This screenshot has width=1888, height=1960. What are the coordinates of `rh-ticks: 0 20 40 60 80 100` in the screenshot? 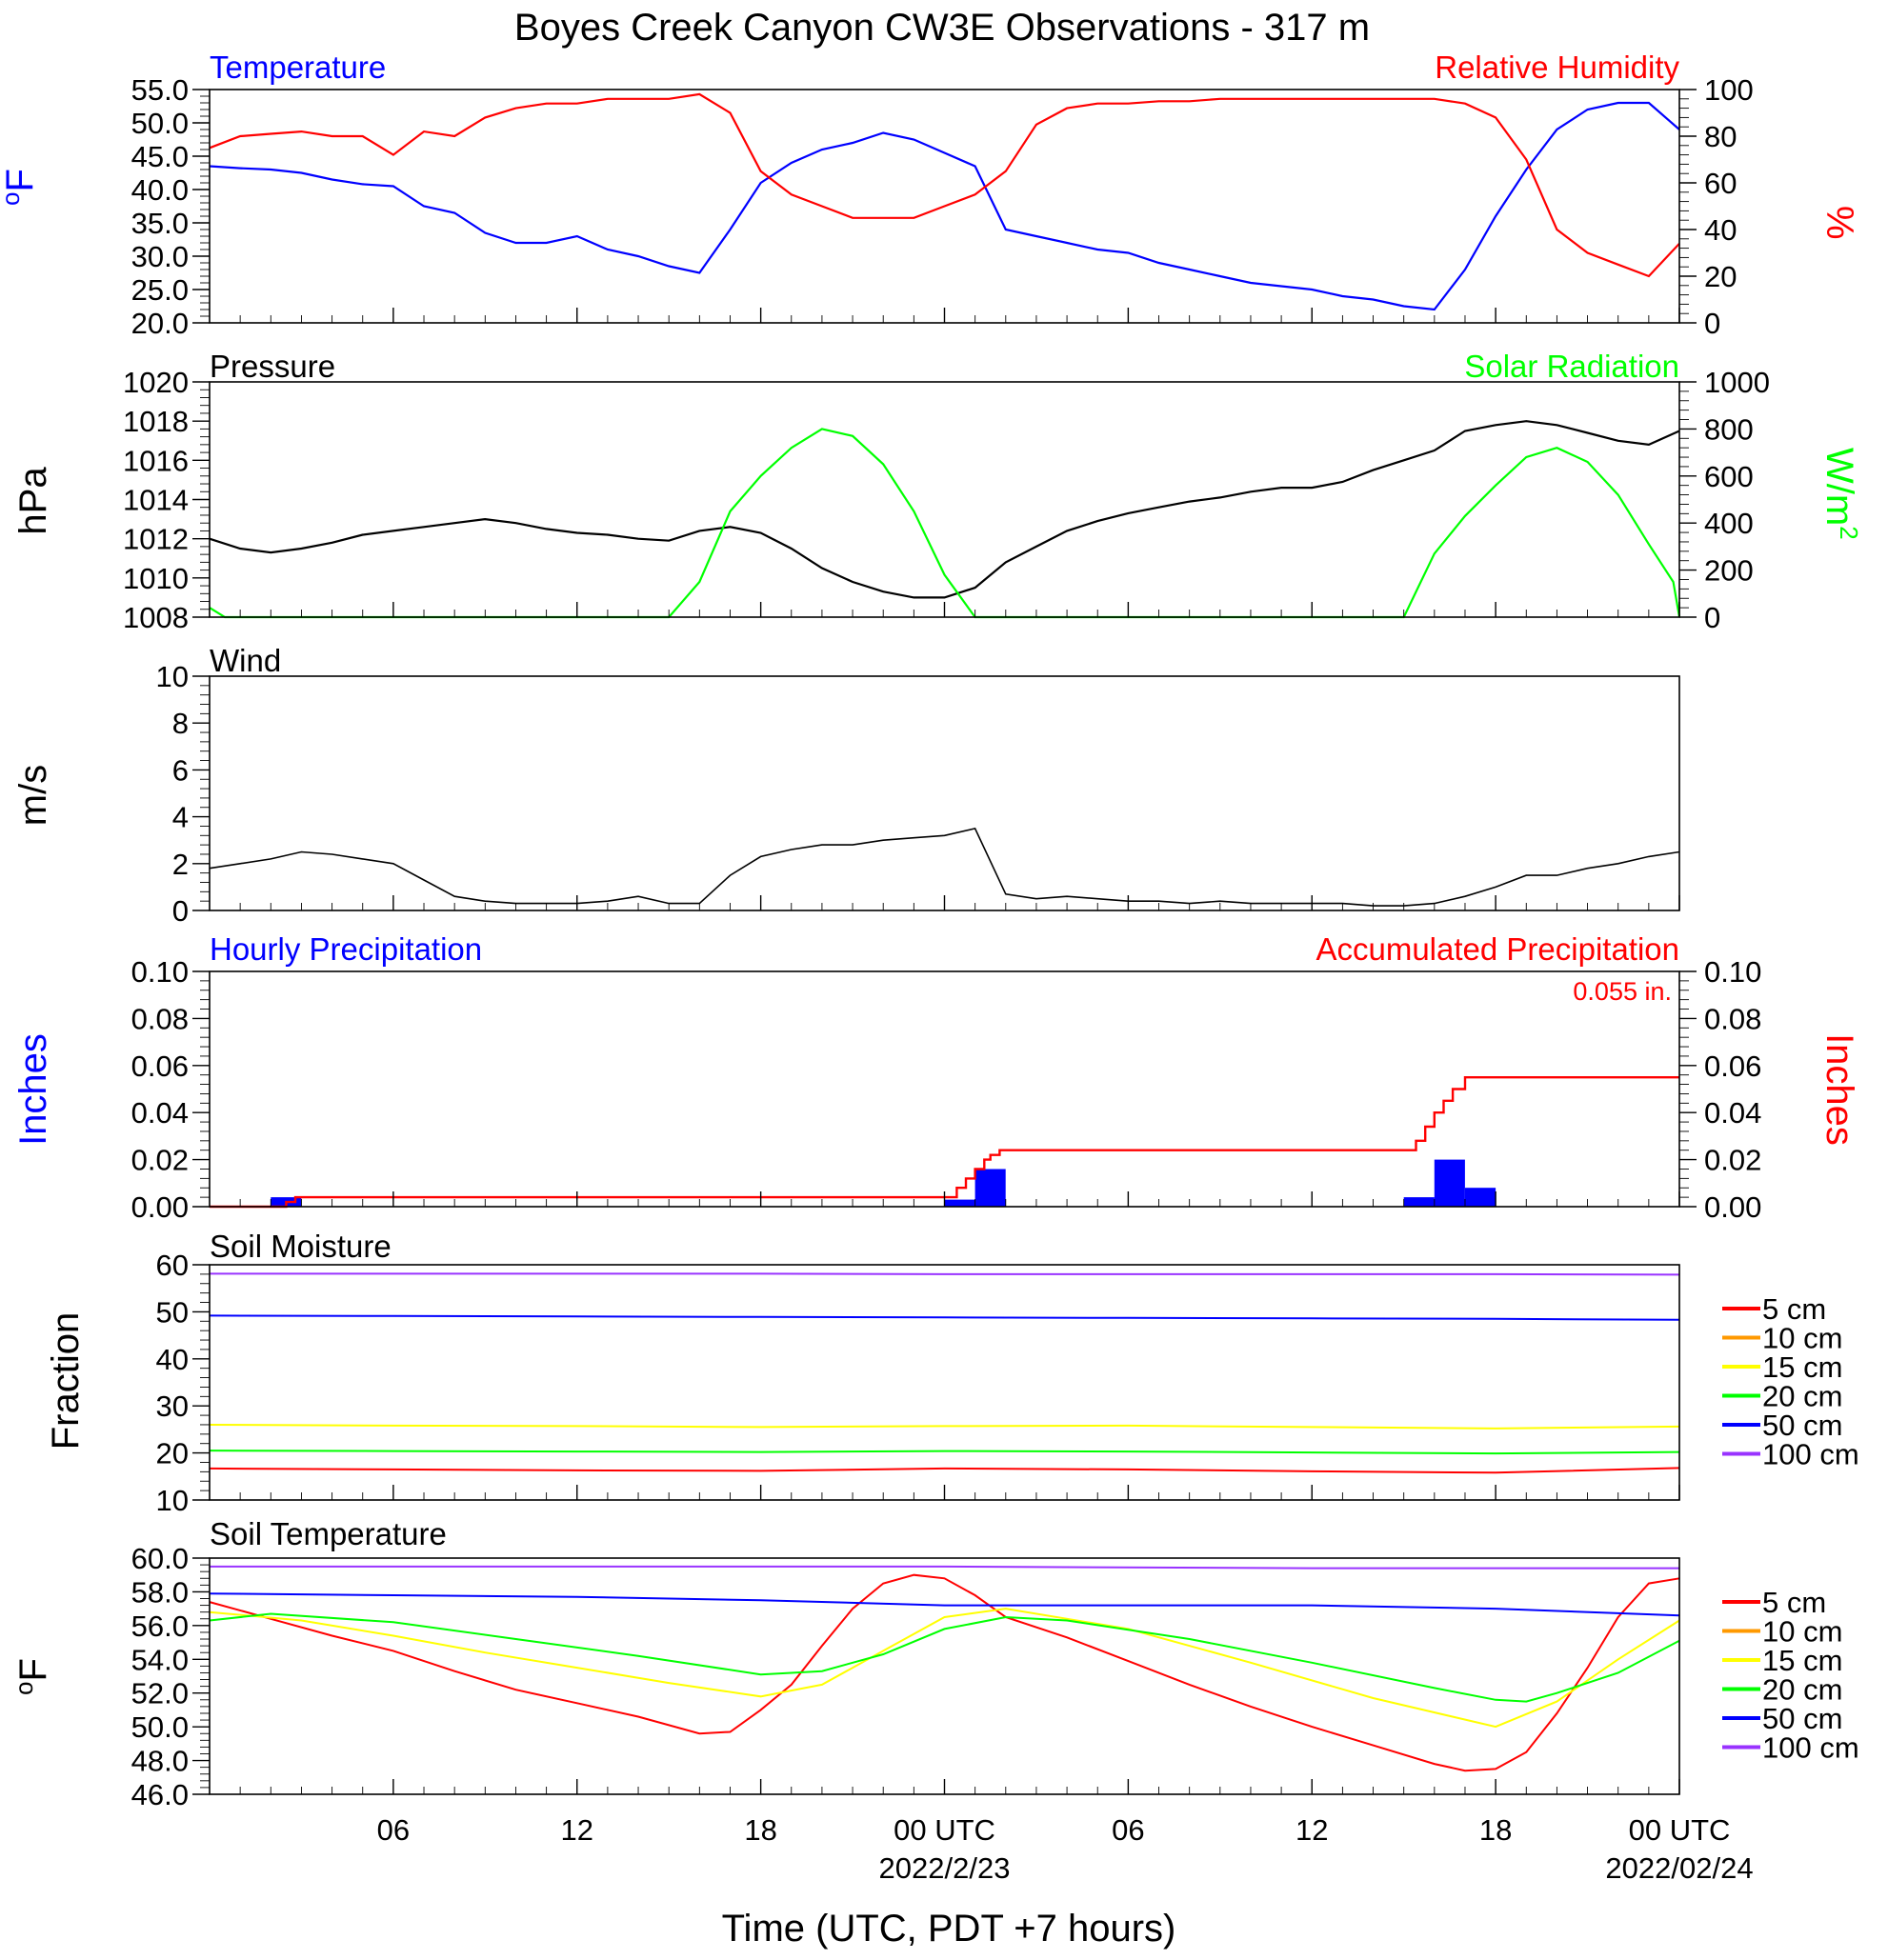 It's located at (1716, 206).